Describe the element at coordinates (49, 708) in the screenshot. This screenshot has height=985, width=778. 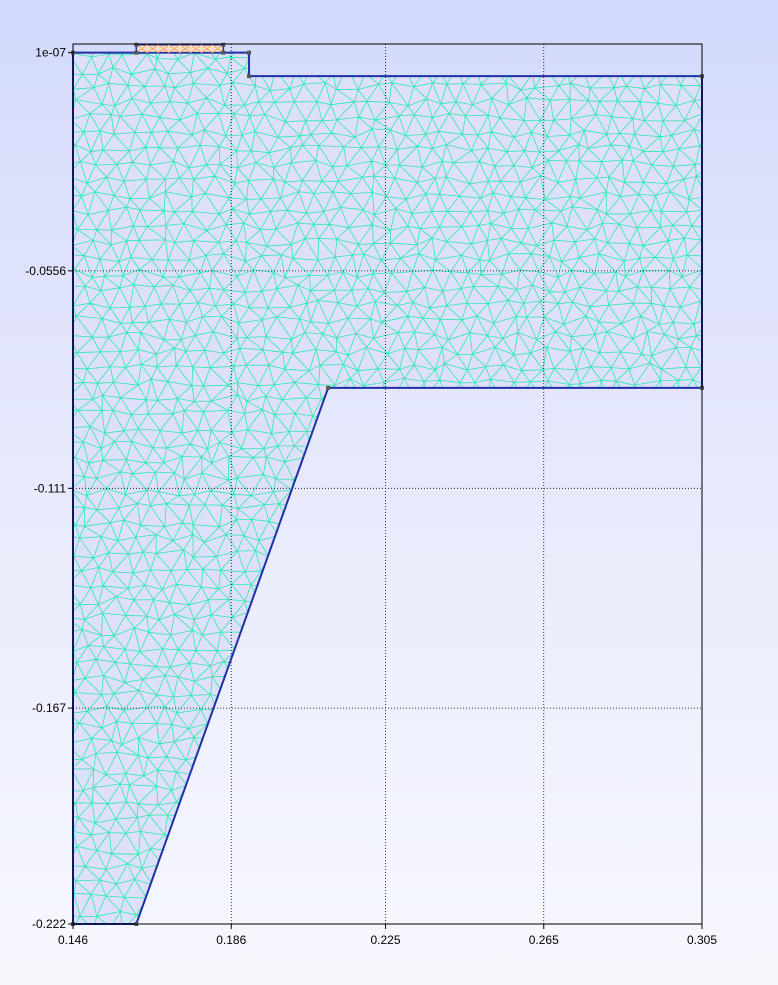
I see `y-tick-label: -0.167` at that location.